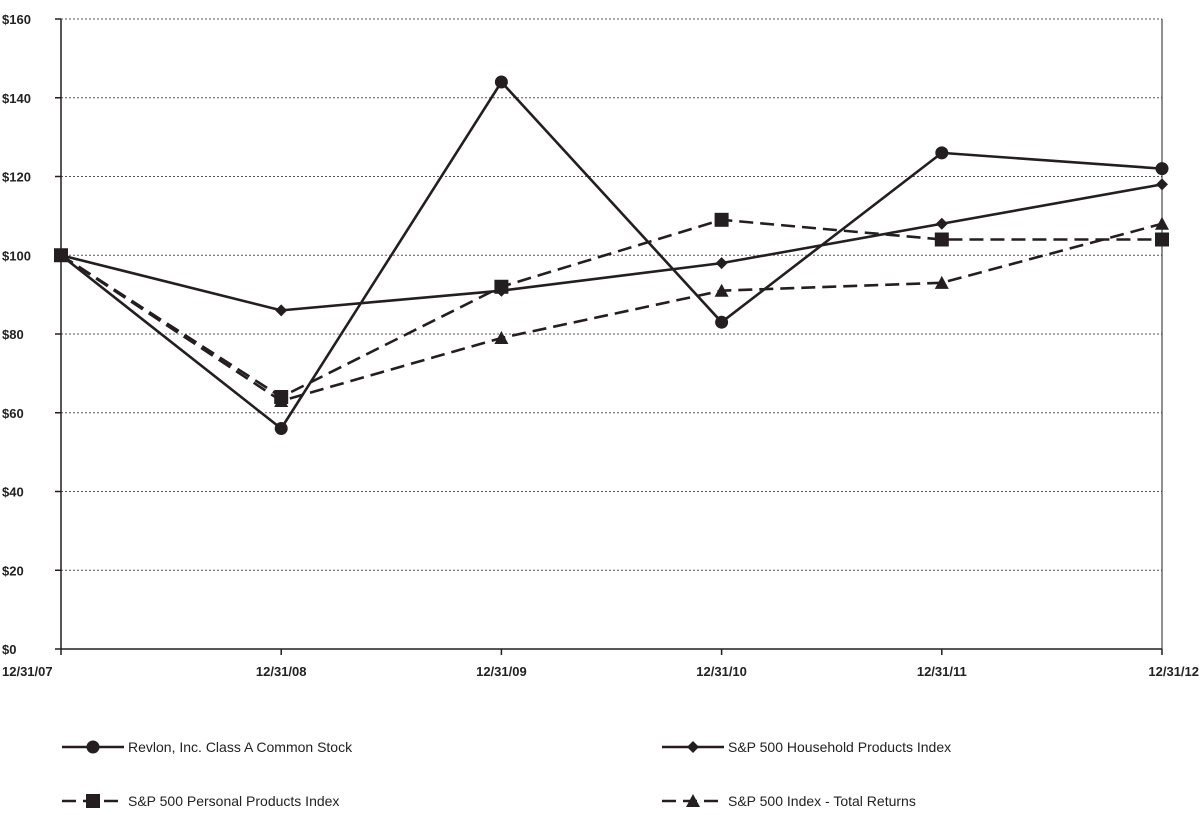 Image resolution: width=1201 pixels, height=815 pixels. I want to click on y-tick-label: $140, so click(16, 98).